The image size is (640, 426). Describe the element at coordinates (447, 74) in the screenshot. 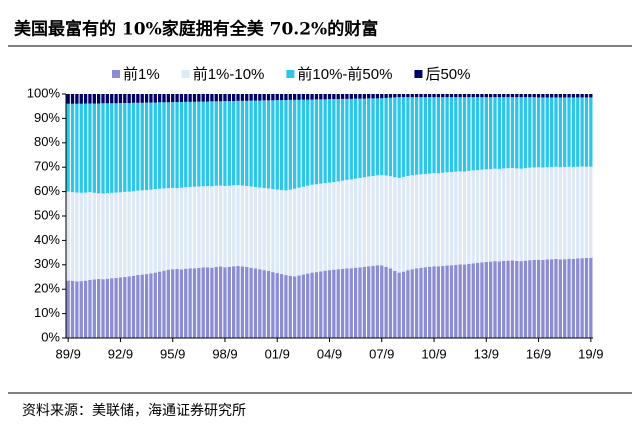

I see `legend-label: 后50%` at that location.